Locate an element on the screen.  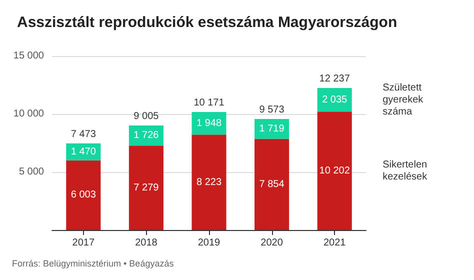
x-tick-label: 2017 is located at coordinates (83, 243).